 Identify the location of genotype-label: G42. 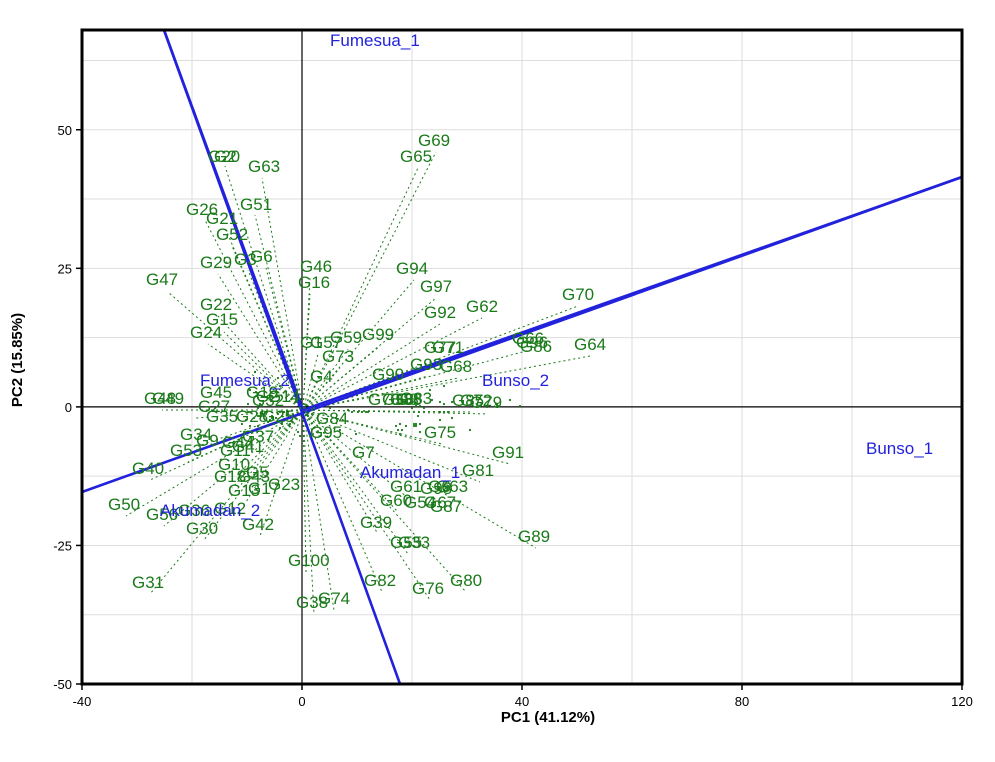
(258, 524).